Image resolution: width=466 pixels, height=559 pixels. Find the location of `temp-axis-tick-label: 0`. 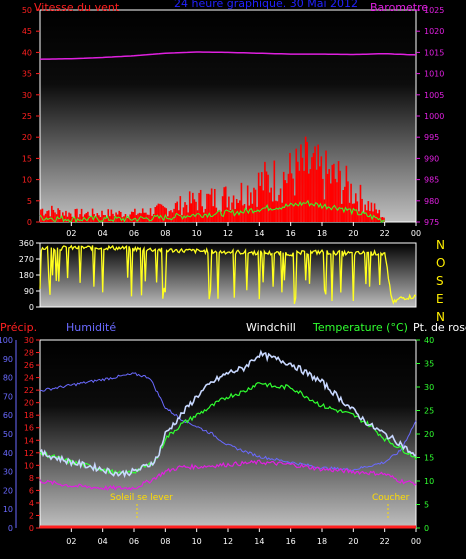

temp-axis-tick-label: 0 is located at coordinates (426, 528).